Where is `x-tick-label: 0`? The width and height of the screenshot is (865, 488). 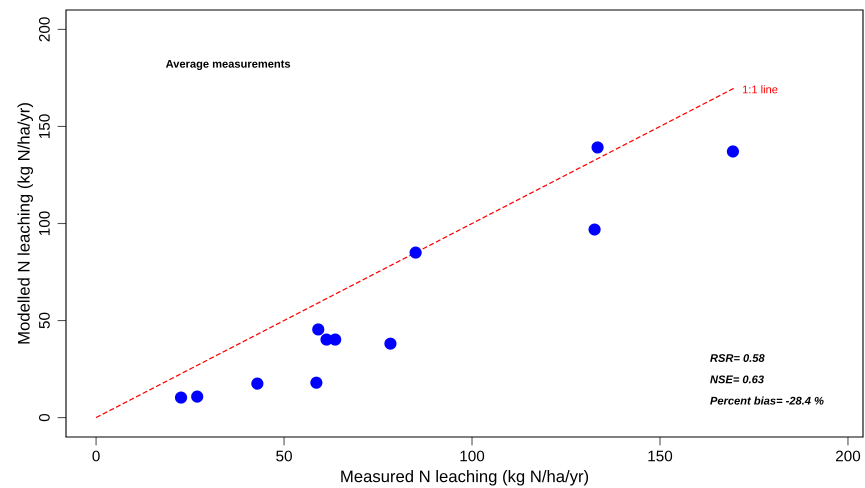 x-tick-label: 0 is located at coordinates (96, 456).